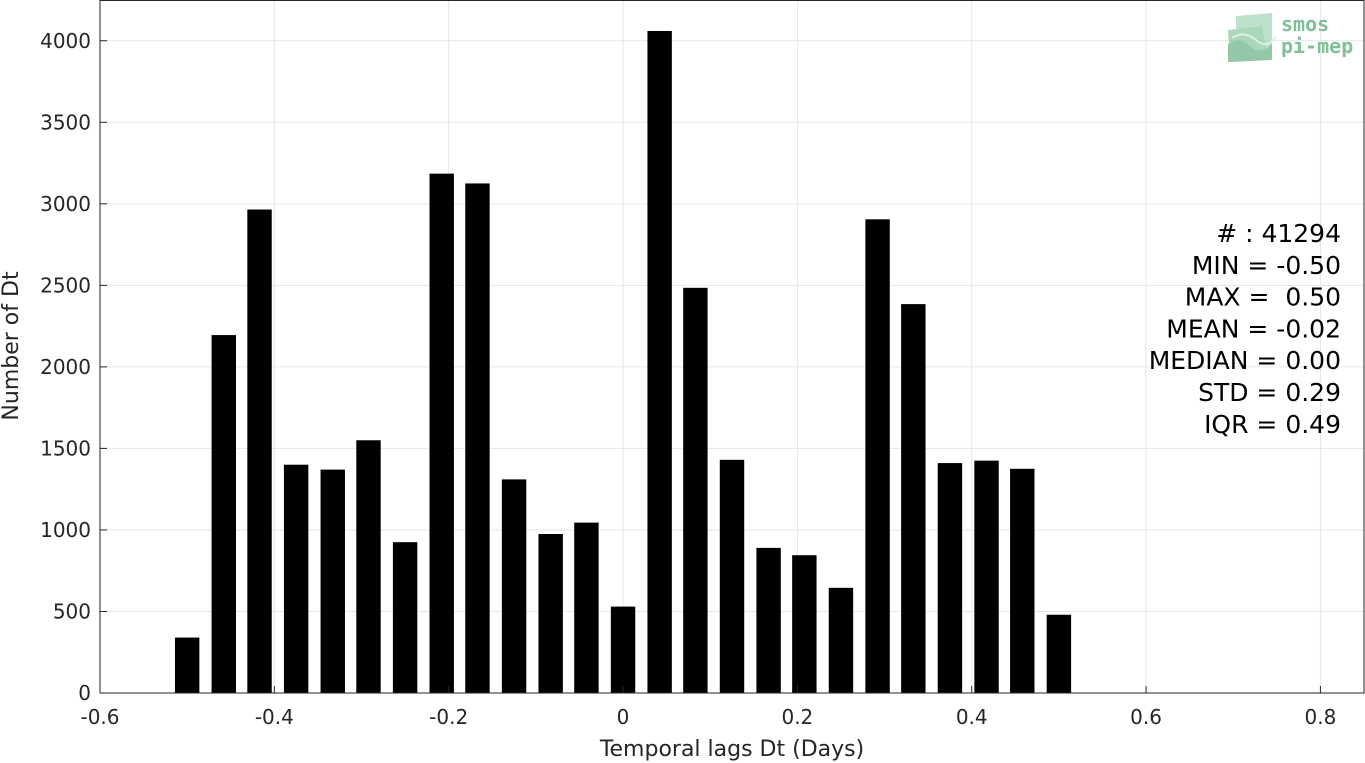 The height and width of the screenshot is (763, 1365). What do you see at coordinates (274, 717) in the screenshot?
I see `x-tick-label: -0.4` at bounding box center [274, 717].